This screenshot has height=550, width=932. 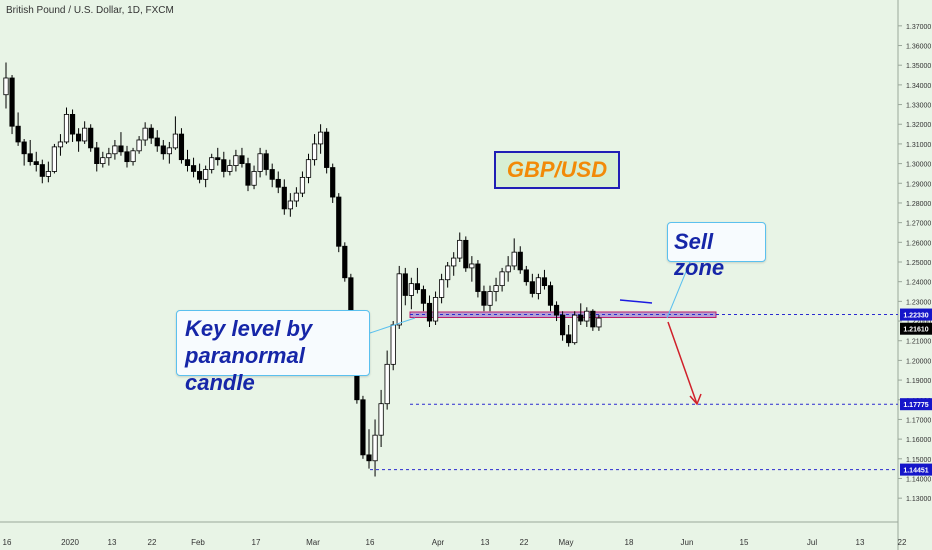 What do you see at coordinates (695, 399) in the screenshot?
I see `sell-projection-arrowhead` at bounding box center [695, 399].